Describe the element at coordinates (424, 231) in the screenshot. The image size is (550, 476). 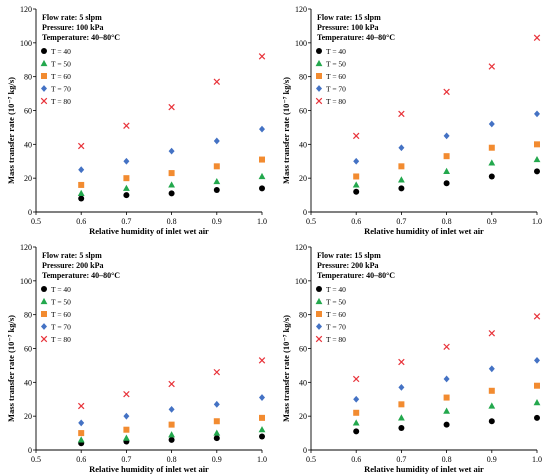
I see `x-axis-title: Relative humidity of inlet wet air` at that location.